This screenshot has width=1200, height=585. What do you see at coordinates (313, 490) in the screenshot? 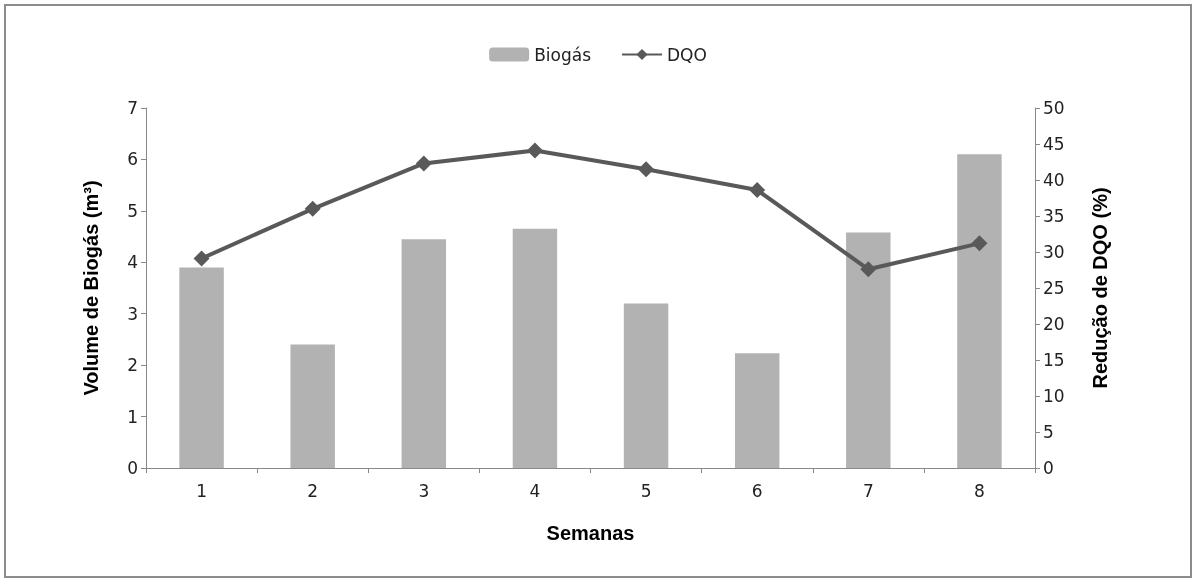
I see `x-tick-label: 2` at bounding box center [313, 490].